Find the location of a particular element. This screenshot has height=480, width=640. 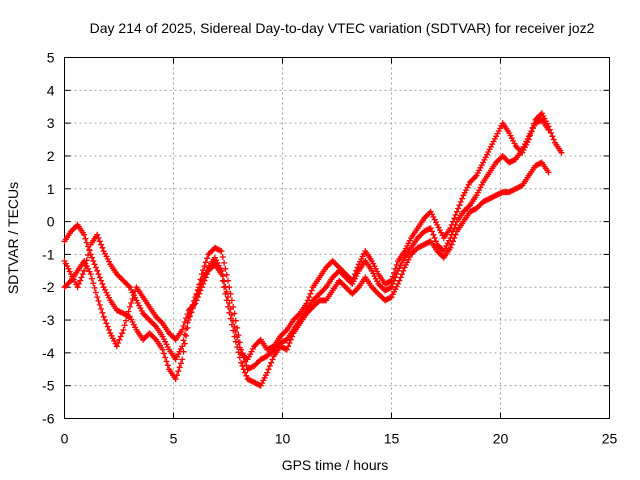

y-tick-label: -5 is located at coordinates (48, 386).